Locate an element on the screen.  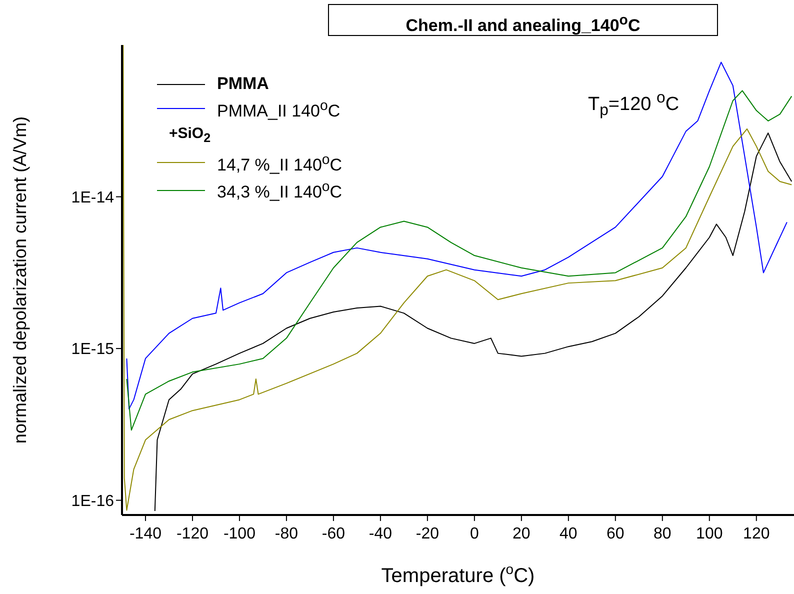
annotation: T$_{p}$=120 $^{o}$C is located at coordinates (634, 105).